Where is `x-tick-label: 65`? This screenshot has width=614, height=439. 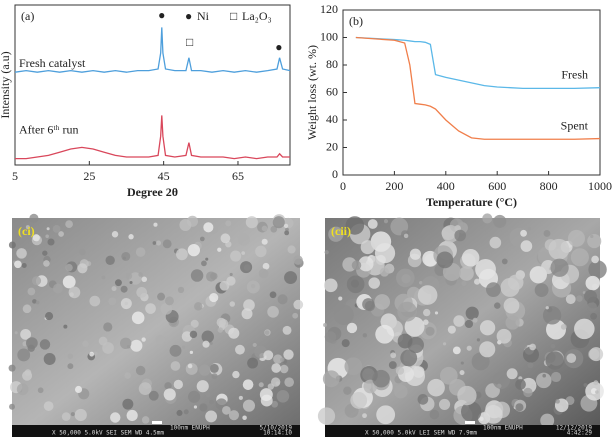
x-tick-label: 65 is located at coordinates (238, 176).